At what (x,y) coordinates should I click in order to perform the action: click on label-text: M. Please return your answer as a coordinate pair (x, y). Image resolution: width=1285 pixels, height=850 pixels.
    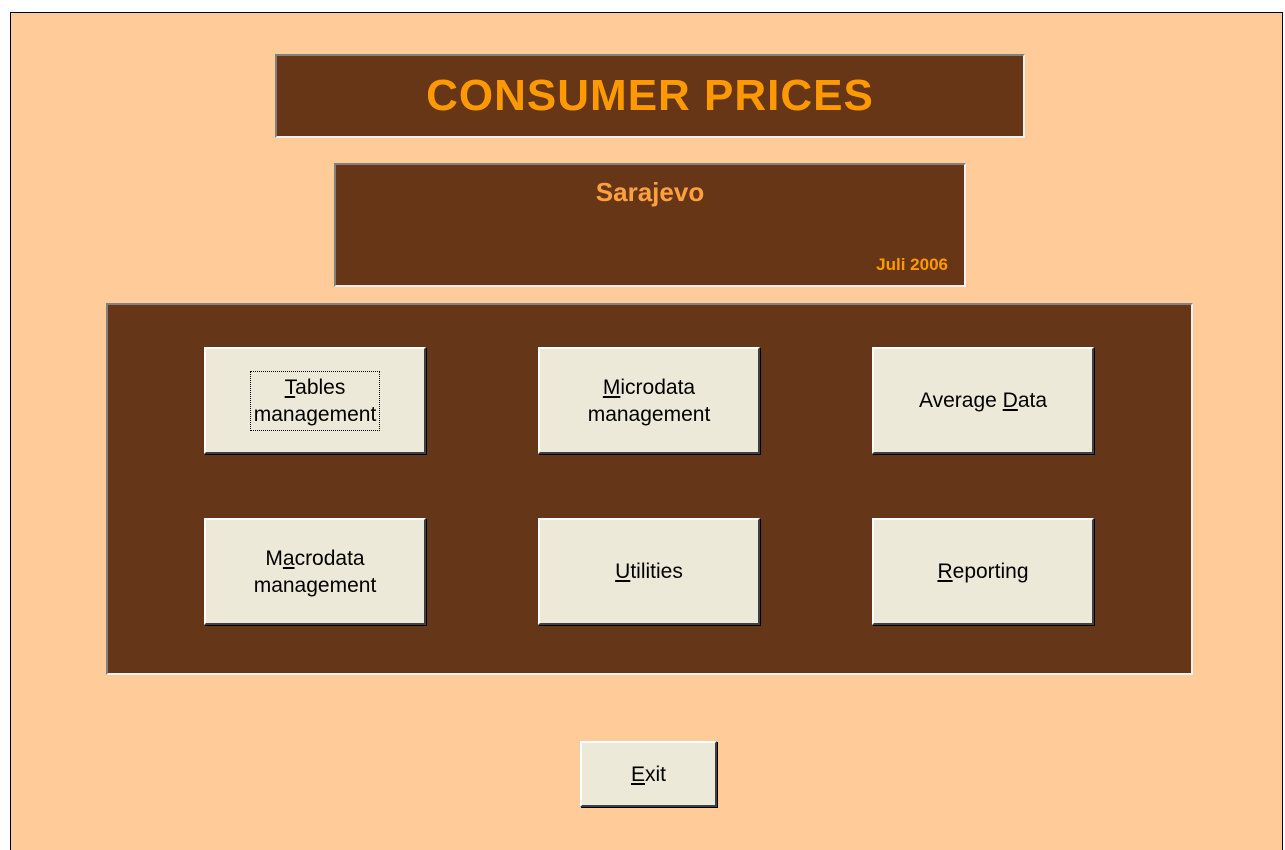
    Looking at the image, I should click on (274, 558).